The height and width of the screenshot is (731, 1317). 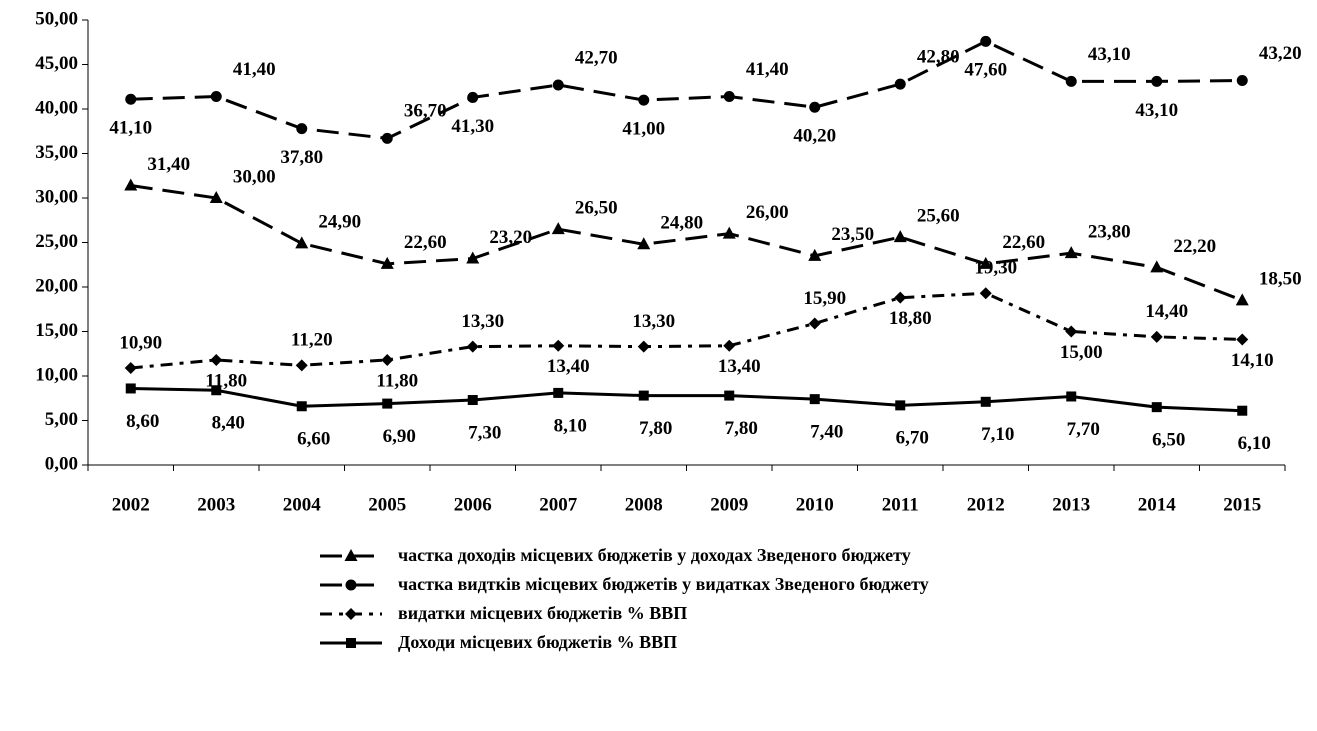 I want to click on data-label: 8,60, so click(x=142, y=421).